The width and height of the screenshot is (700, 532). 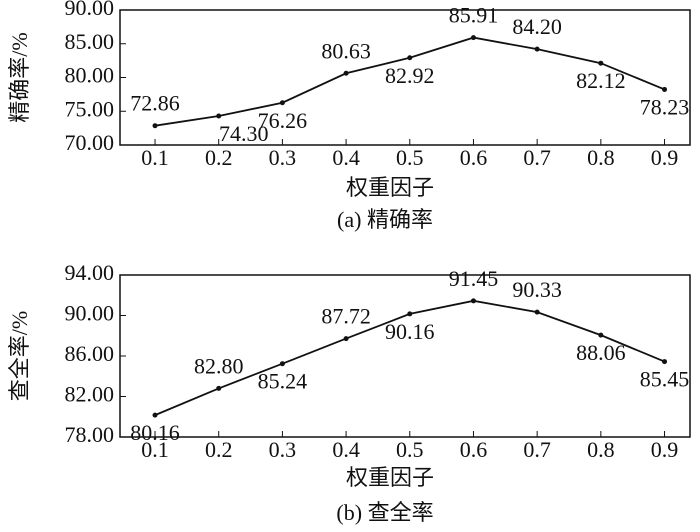 I want to click on caption: (a) 精确率, so click(x=385, y=219).